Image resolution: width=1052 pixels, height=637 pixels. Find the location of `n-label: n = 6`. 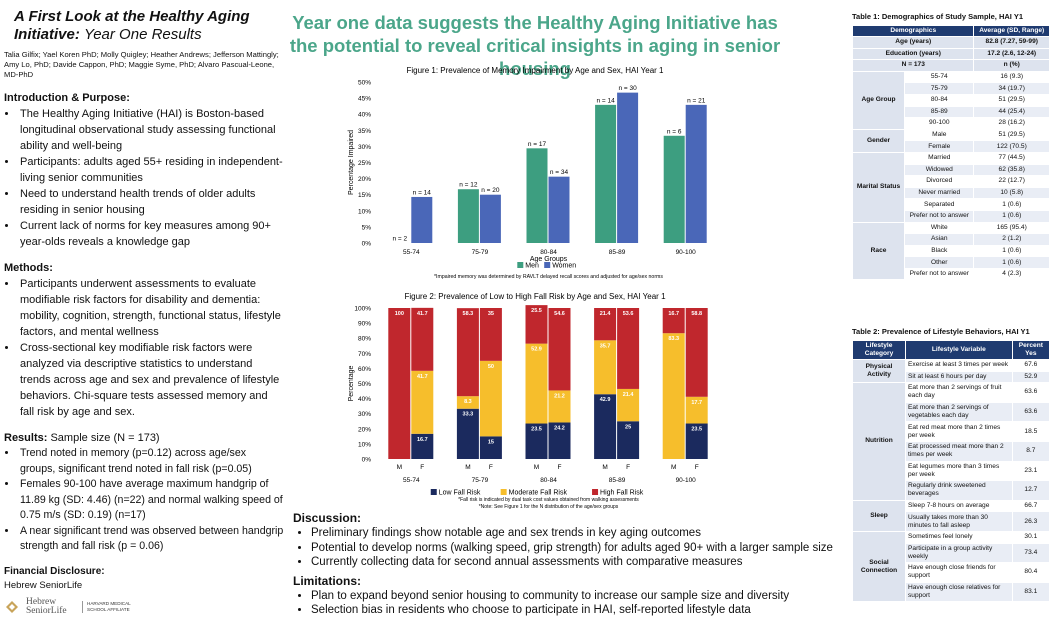

n-label: n = 6 is located at coordinates (674, 131).